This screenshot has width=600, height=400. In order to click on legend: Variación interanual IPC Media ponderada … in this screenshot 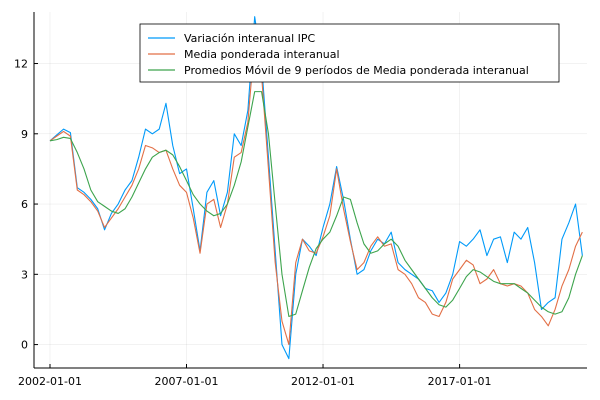, I will do `click(349, 53)`.